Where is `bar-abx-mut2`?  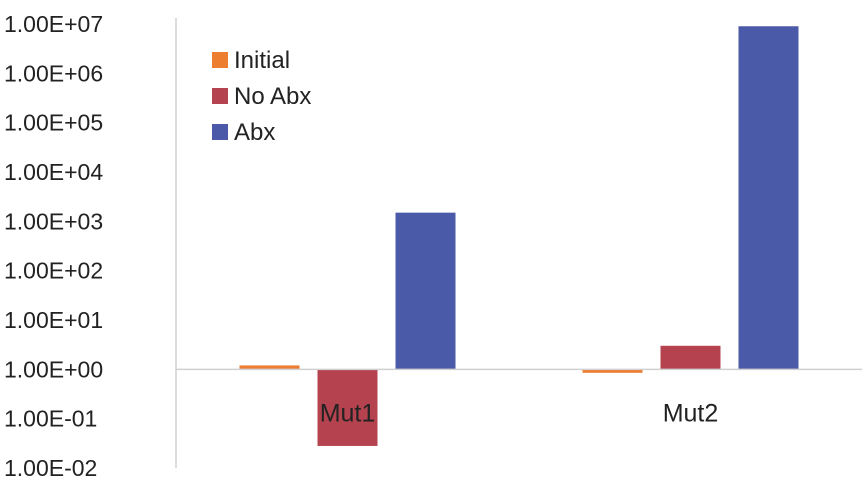 bar-abx-mut2 is located at coordinates (768, 198).